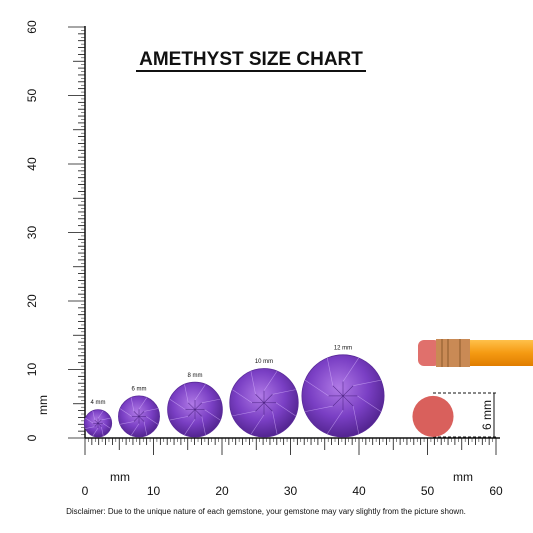 The image size is (533, 533). Describe the element at coordinates (43, 405) in the screenshot. I see `vertical-unit: mm` at that location.